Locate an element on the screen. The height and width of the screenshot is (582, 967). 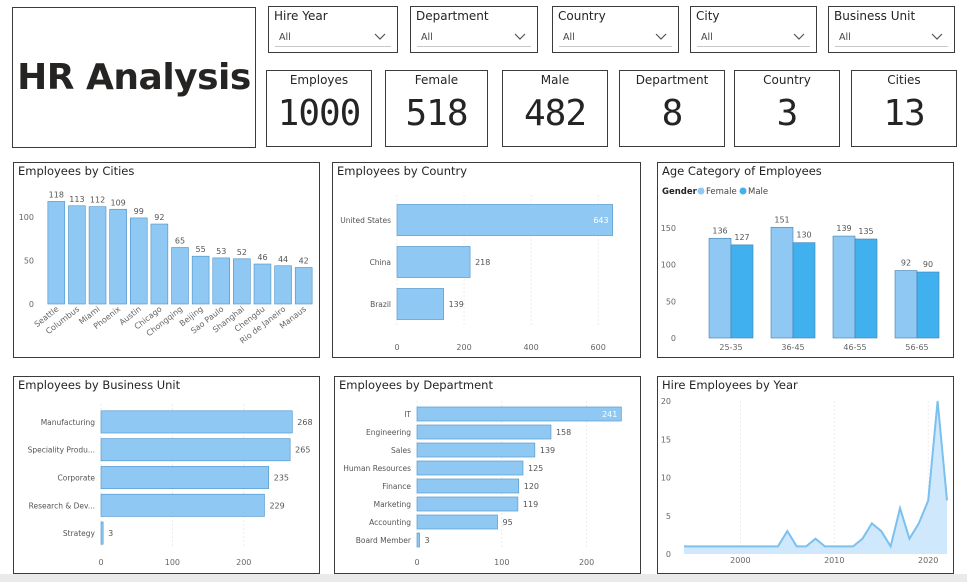
department-dropdown: All is located at coordinates (474, 37).